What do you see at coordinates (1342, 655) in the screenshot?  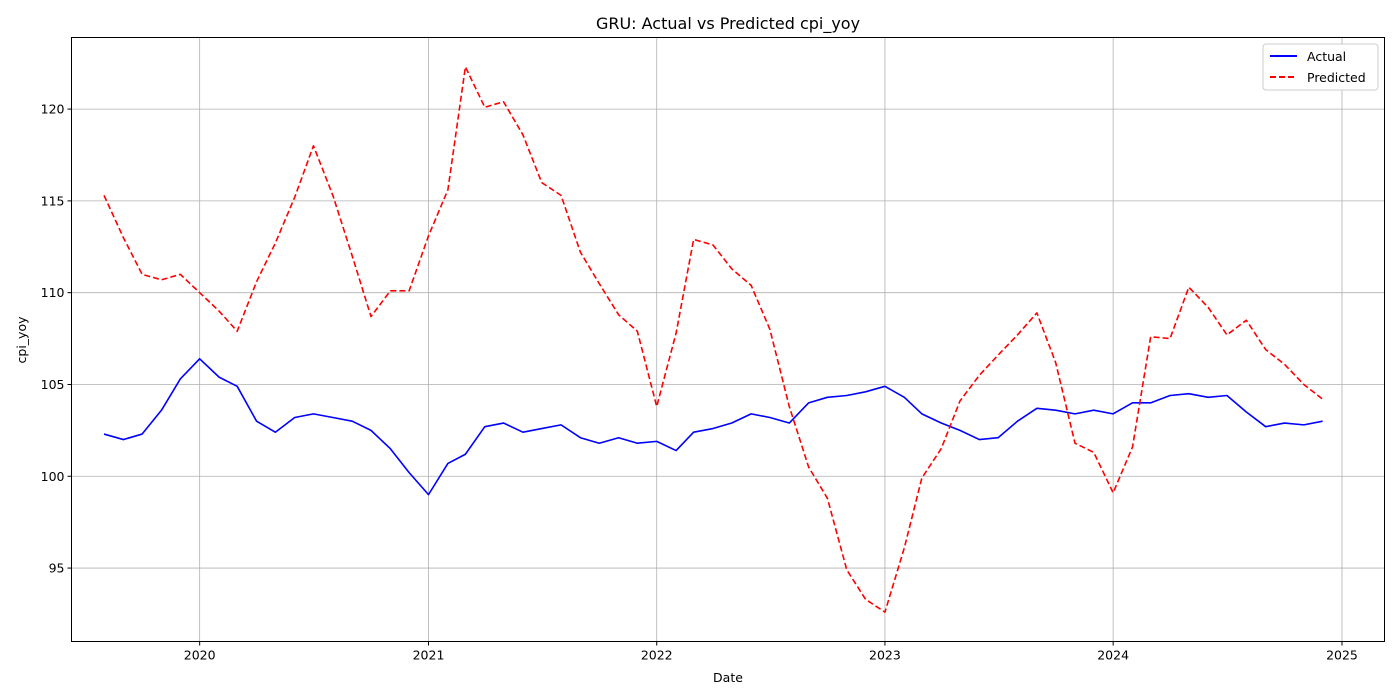 I see `x-tick-label: 2025` at bounding box center [1342, 655].